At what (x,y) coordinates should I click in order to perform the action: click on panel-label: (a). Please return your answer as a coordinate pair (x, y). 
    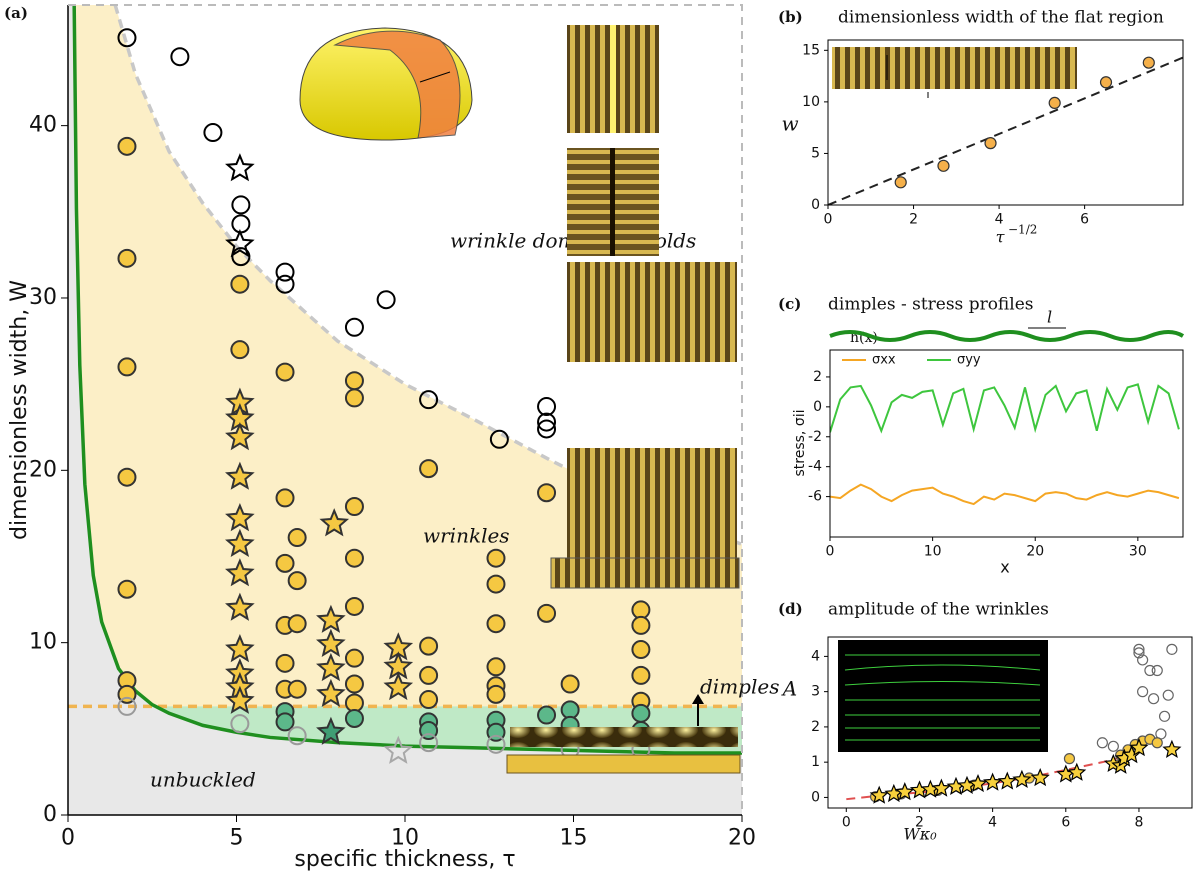
    Looking at the image, I should click on (16, 13).